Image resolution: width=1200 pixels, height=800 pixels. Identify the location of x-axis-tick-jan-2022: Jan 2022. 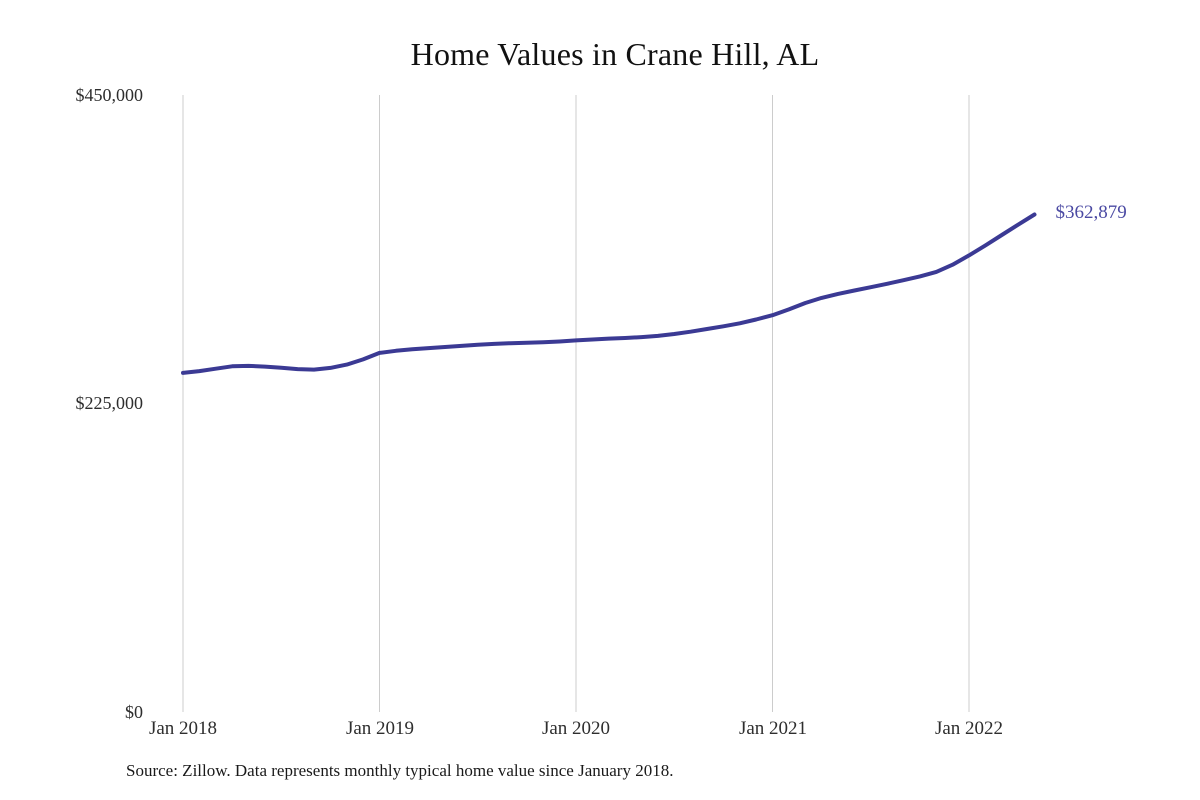
(969, 728).